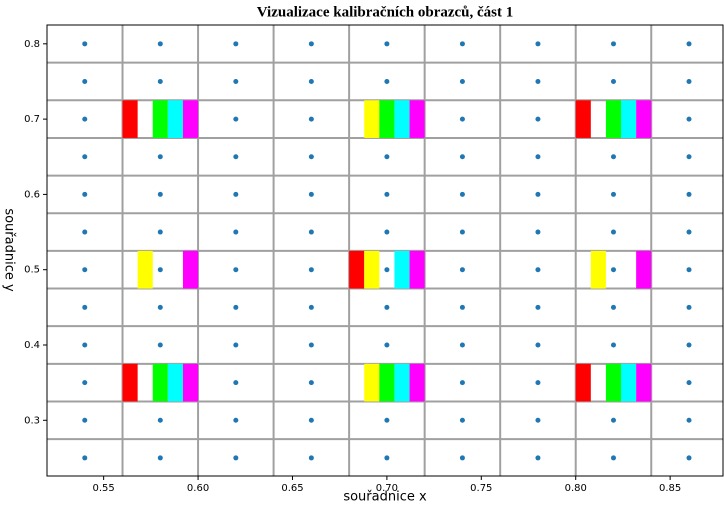  I want to click on y-axis-label: souřadnice y, so click(9, 250).